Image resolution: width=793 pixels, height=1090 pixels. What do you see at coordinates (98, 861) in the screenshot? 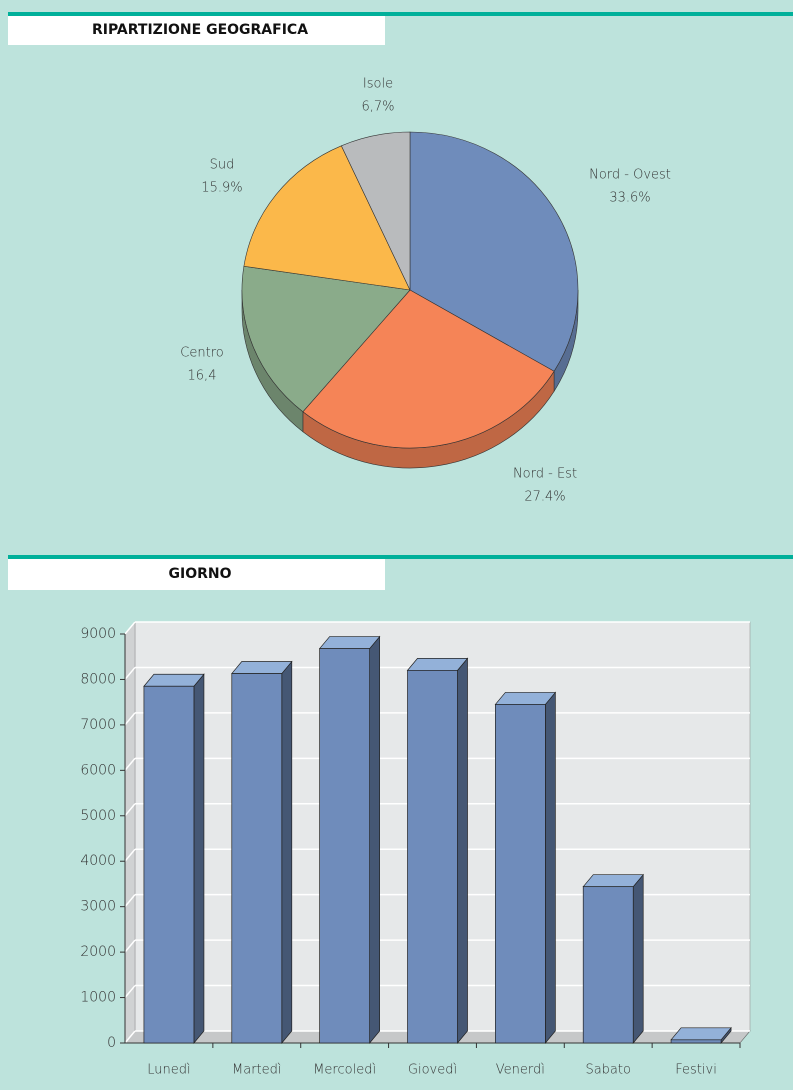
I see `y-tick-label: 4000` at bounding box center [98, 861].